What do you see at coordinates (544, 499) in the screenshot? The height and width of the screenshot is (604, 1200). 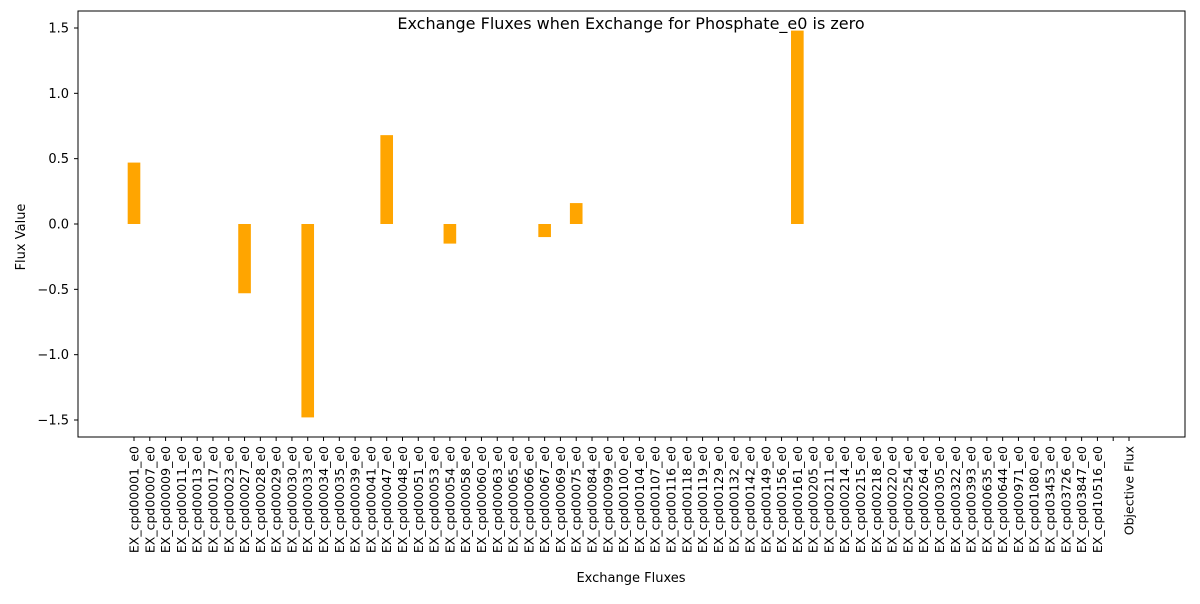 I see `x-tick-label: EX_cpd00067_e0` at bounding box center [544, 499].